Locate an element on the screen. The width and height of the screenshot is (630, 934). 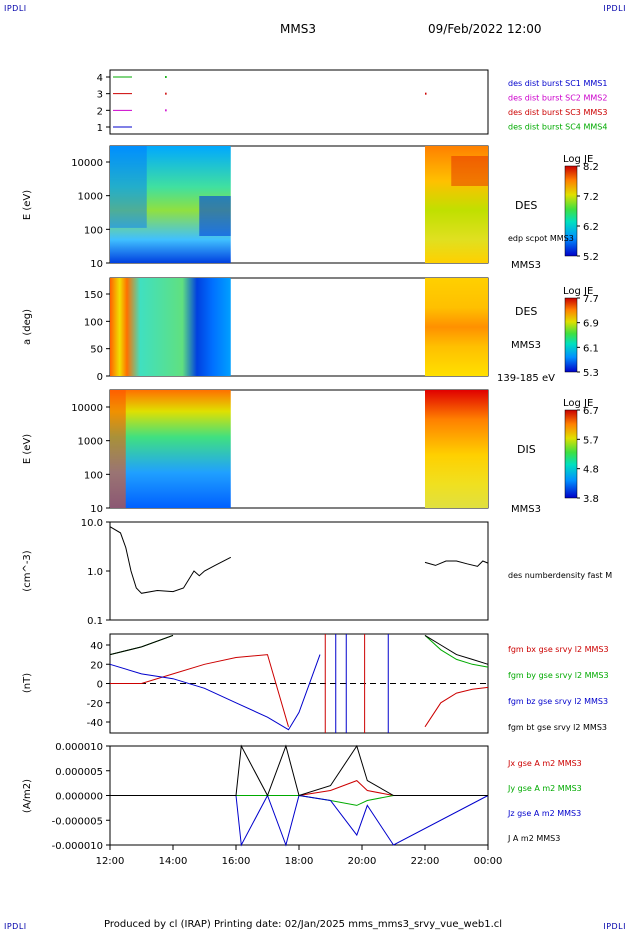
des-pitch-energy: 139-185 eV is located at coordinates (526, 378).